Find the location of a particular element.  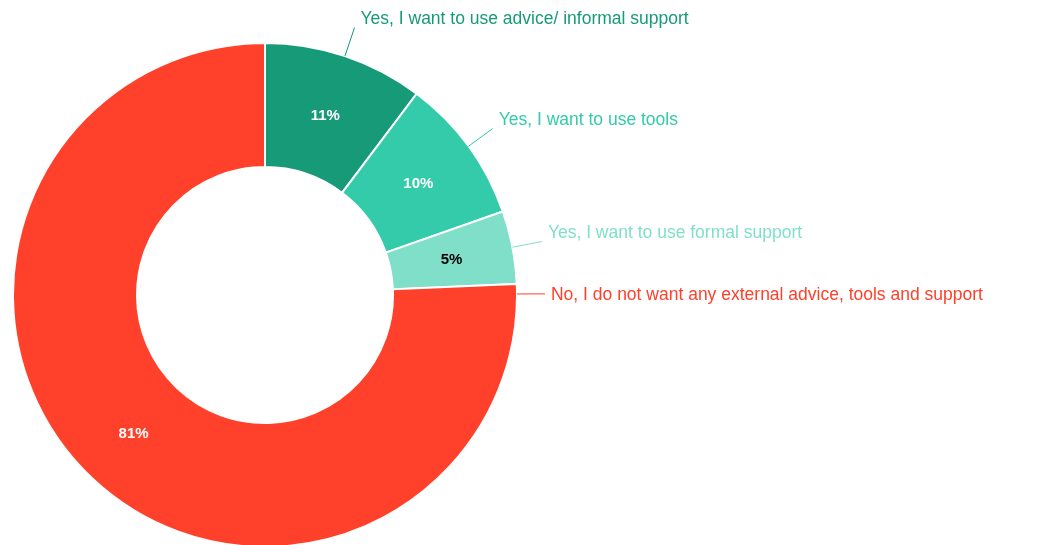

data-label: 81% is located at coordinates (133, 432).